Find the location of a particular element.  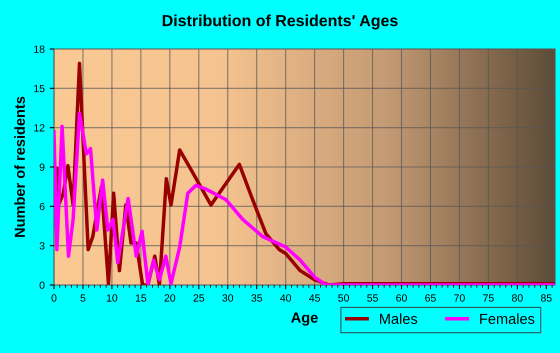

x-tick-label: 80 is located at coordinates (517, 298).